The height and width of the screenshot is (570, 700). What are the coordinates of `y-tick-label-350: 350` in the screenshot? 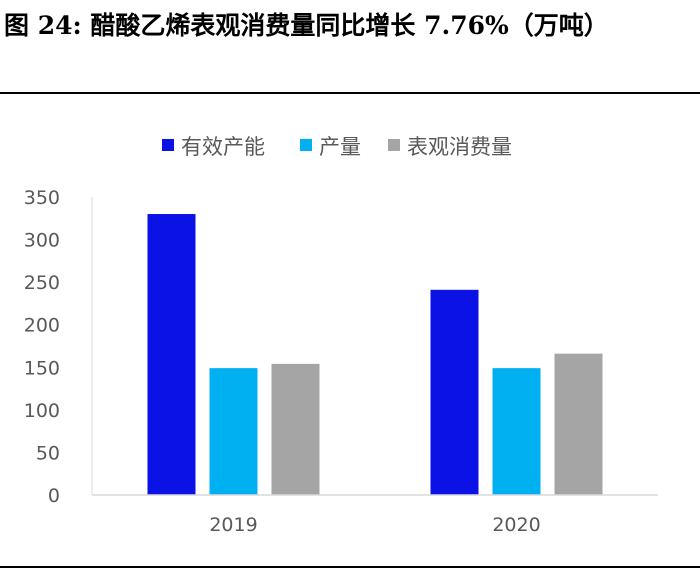 It's located at (42, 198).